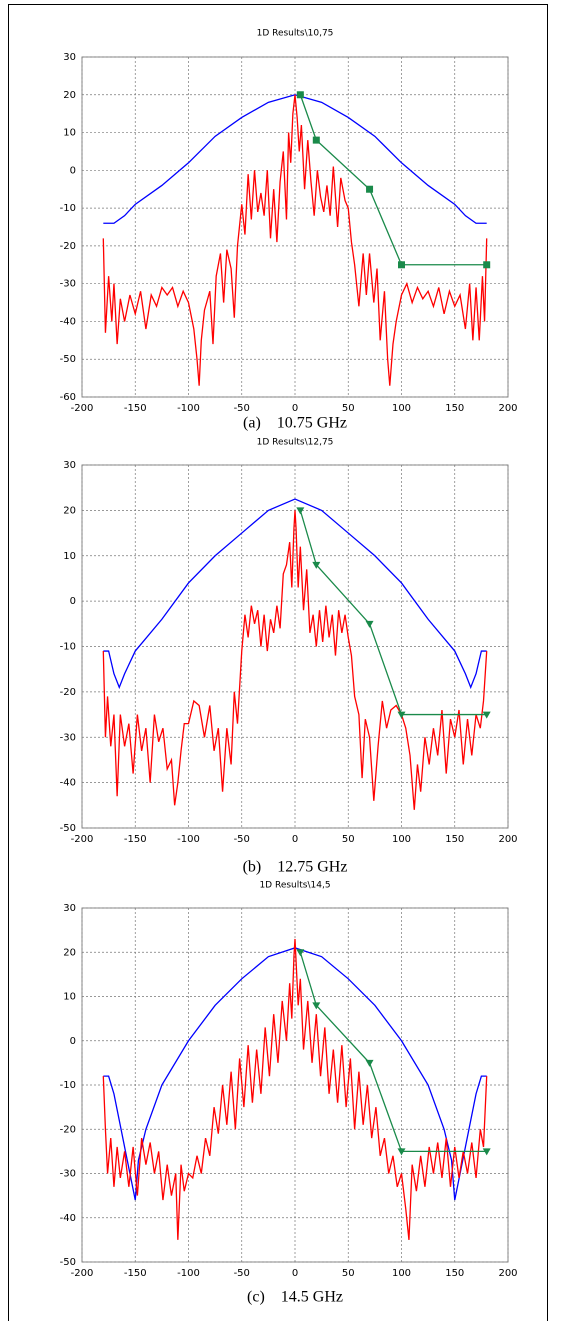  I want to click on chart-title: 1D Results\12,75, so click(295, 443).